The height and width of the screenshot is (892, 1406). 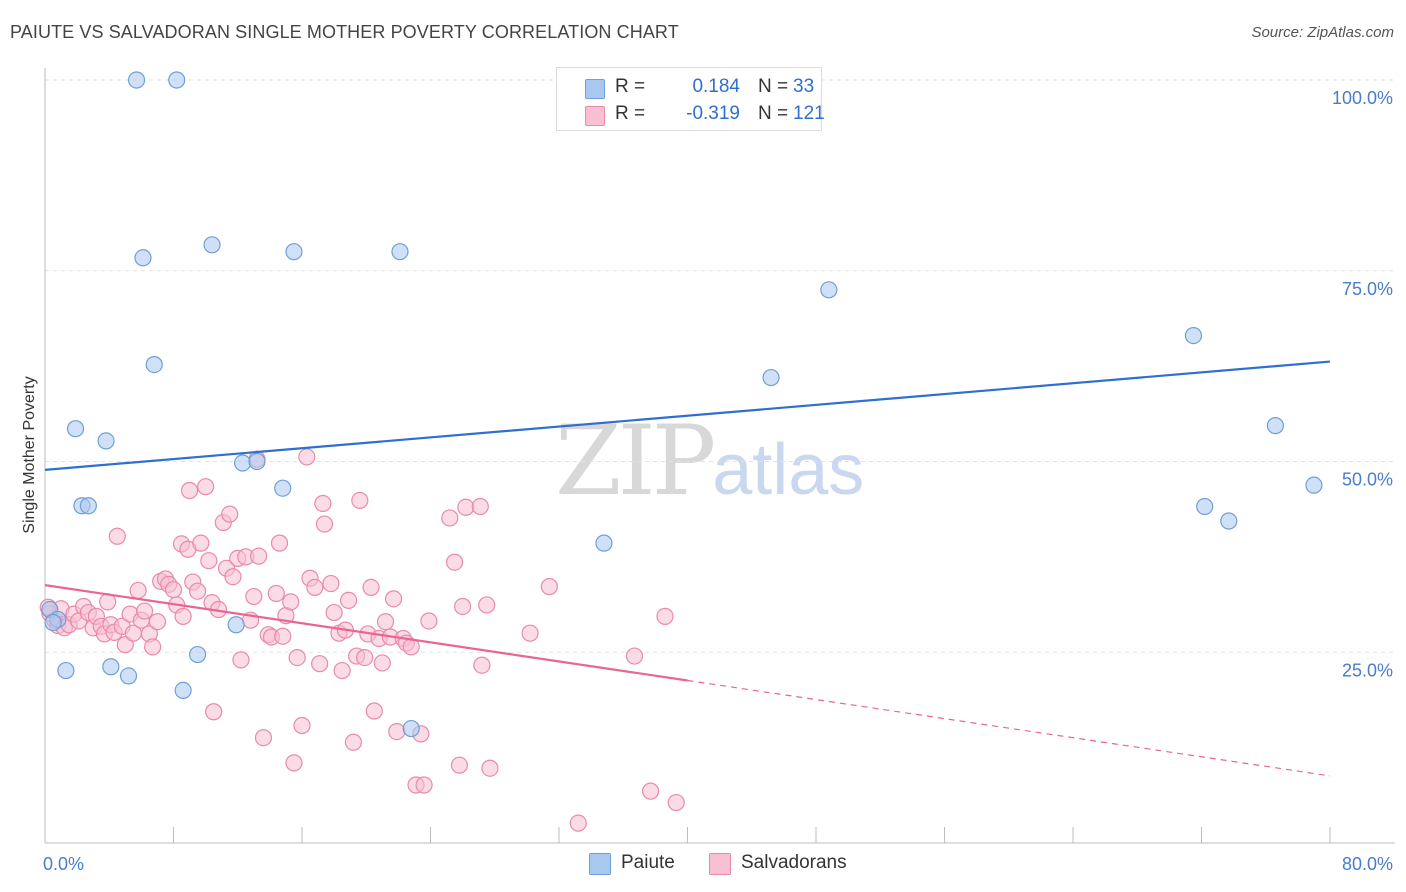 What do you see at coordinates (600, 864) in the screenshot?
I see `bottom-legend-swatch-paiute` at bounding box center [600, 864].